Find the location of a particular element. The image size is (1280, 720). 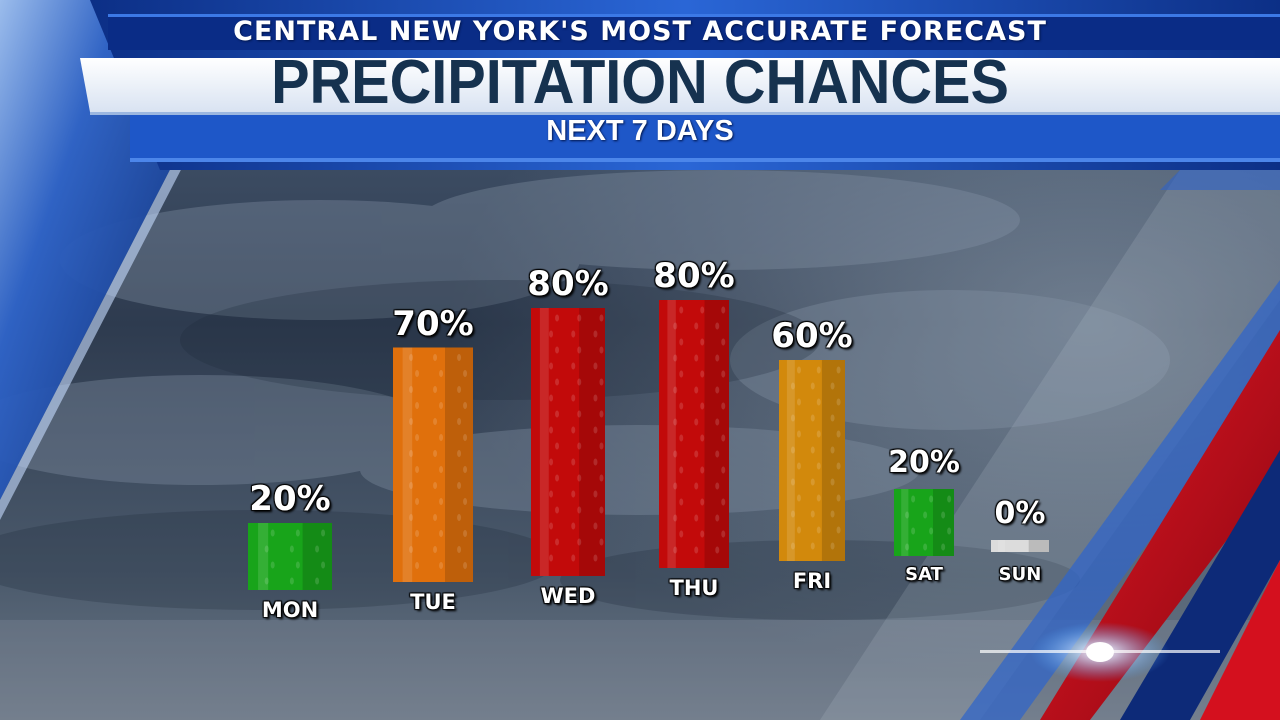

day-label-thu: THU is located at coordinates (694, 588).